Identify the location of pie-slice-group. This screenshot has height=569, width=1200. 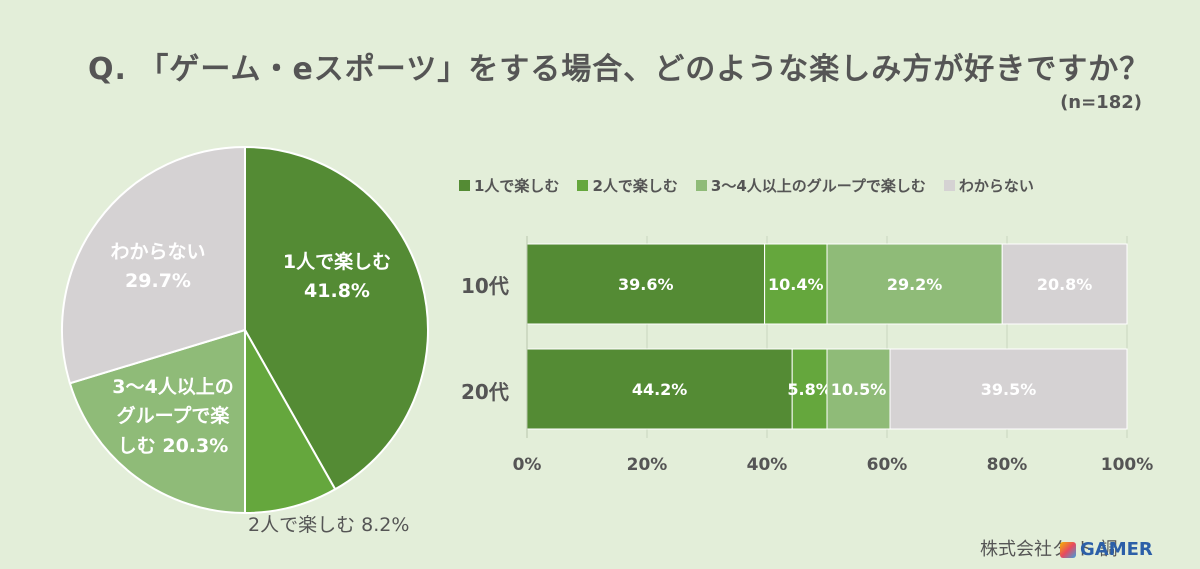
(157, 421).